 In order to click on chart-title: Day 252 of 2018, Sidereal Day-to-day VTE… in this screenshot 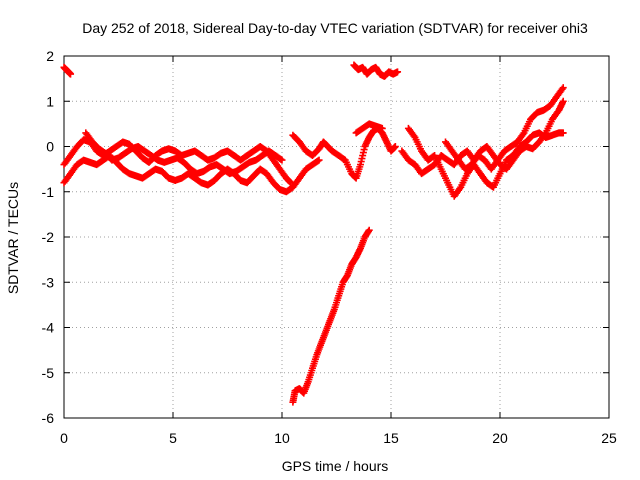, I will do `click(335, 28)`.